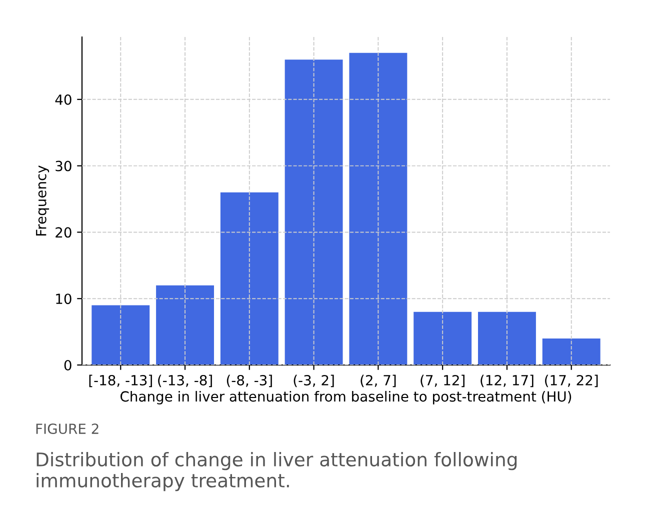 The width and height of the screenshot is (648, 515). I want to click on x-tick-label: (-8, -3], so click(249, 381).